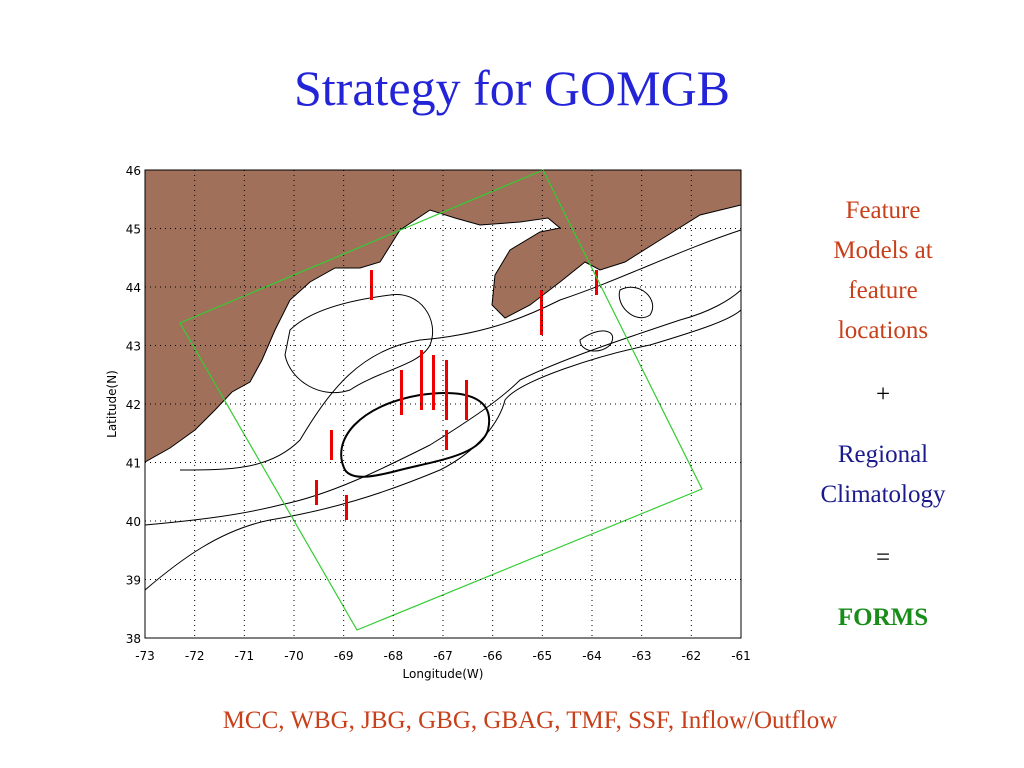 The width and height of the screenshot is (1024, 768). I want to click on side-equals: =, so click(883, 557).